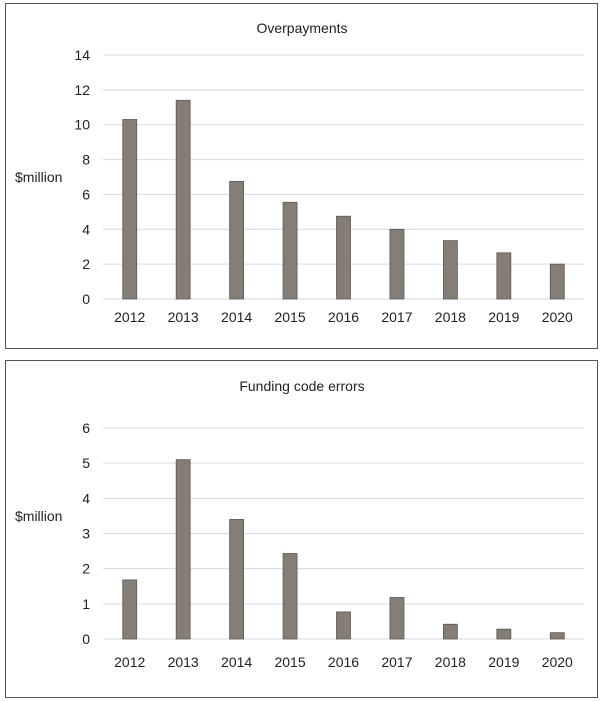 This screenshot has height=701, width=600. Describe the element at coordinates (86, 534) in the screenshot. I see `y-tick-label: 3` at that location.